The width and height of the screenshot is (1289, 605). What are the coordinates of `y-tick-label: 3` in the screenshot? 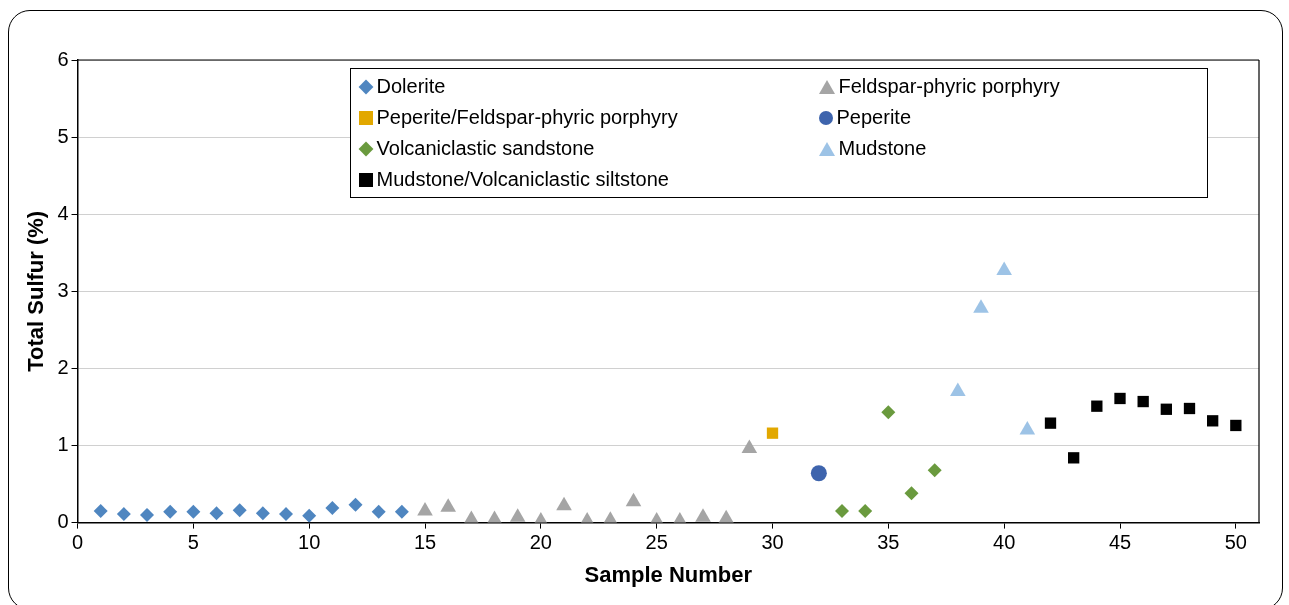 It's located at (63, 289).